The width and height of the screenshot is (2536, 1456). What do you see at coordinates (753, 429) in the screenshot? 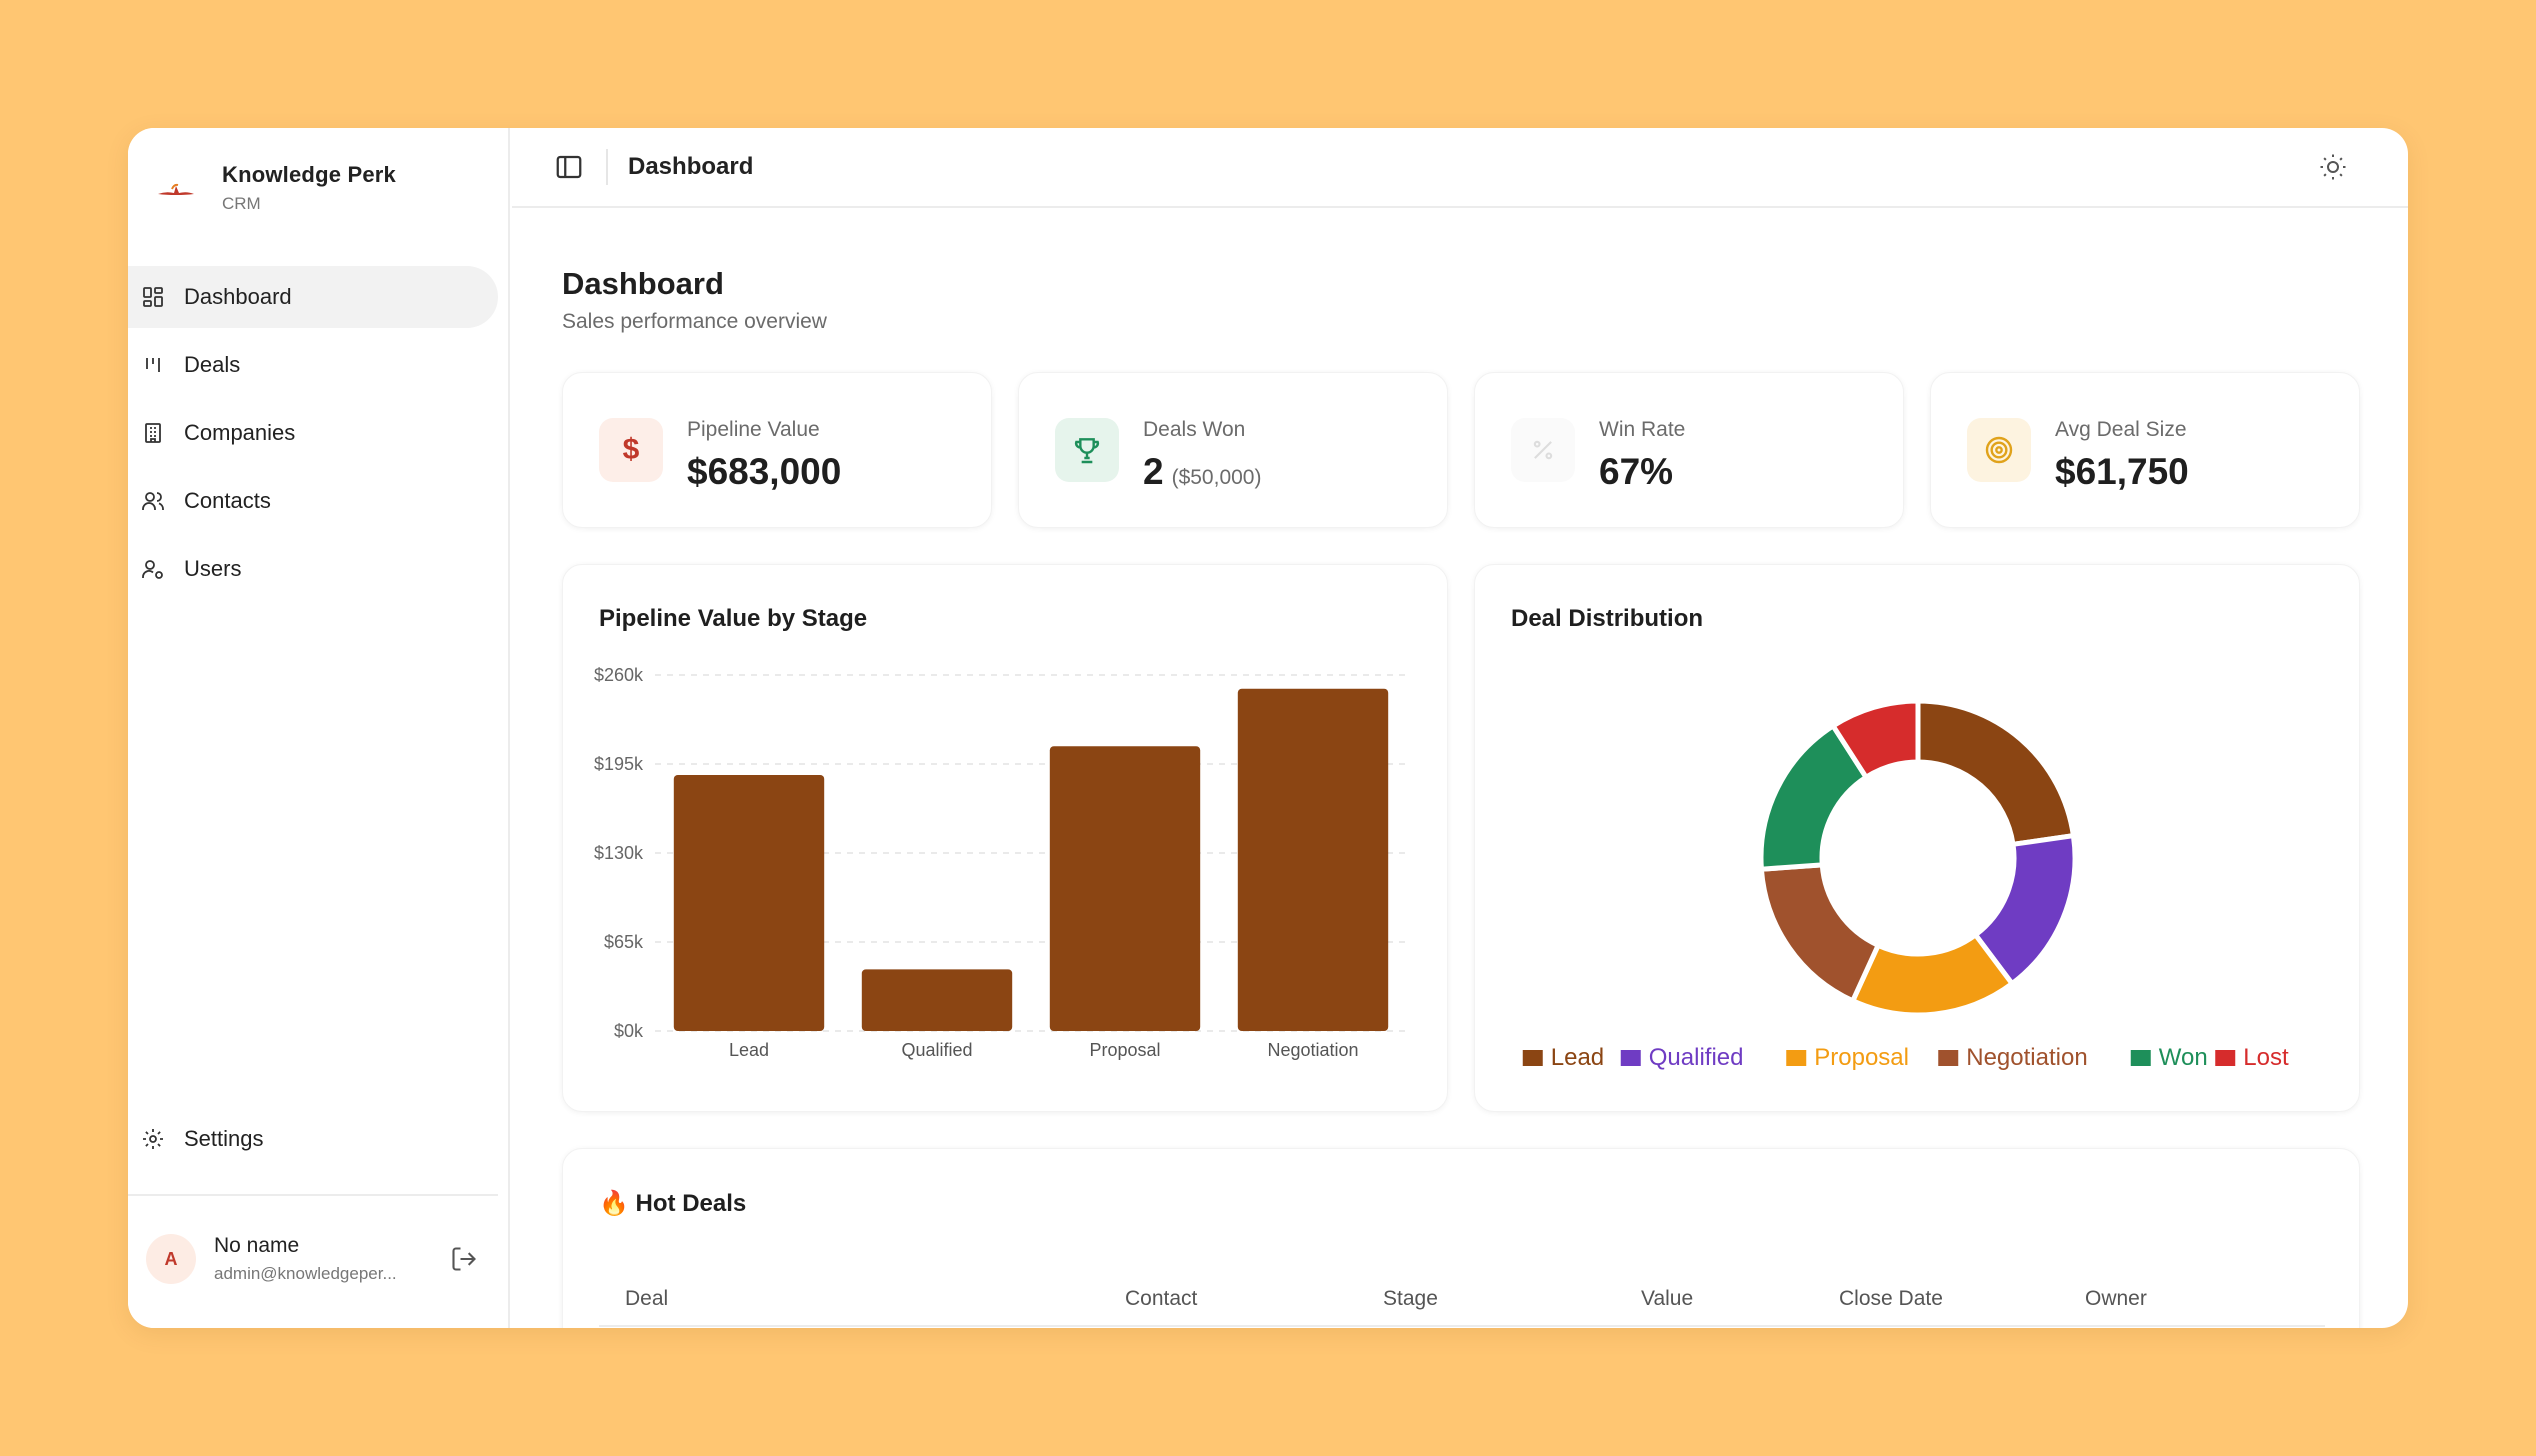
I see `stat-label: Pipeline Value` at bounding box center [753, 429].